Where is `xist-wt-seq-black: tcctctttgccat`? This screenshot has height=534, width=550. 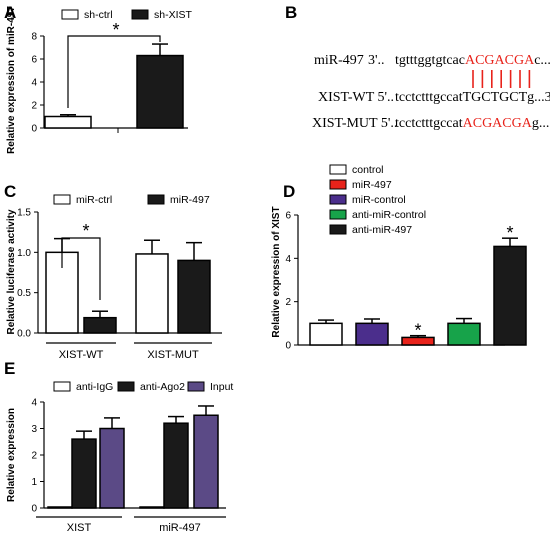 xist-wt-seq-black: tcctctttgccat is located at coordinates (429, 97).